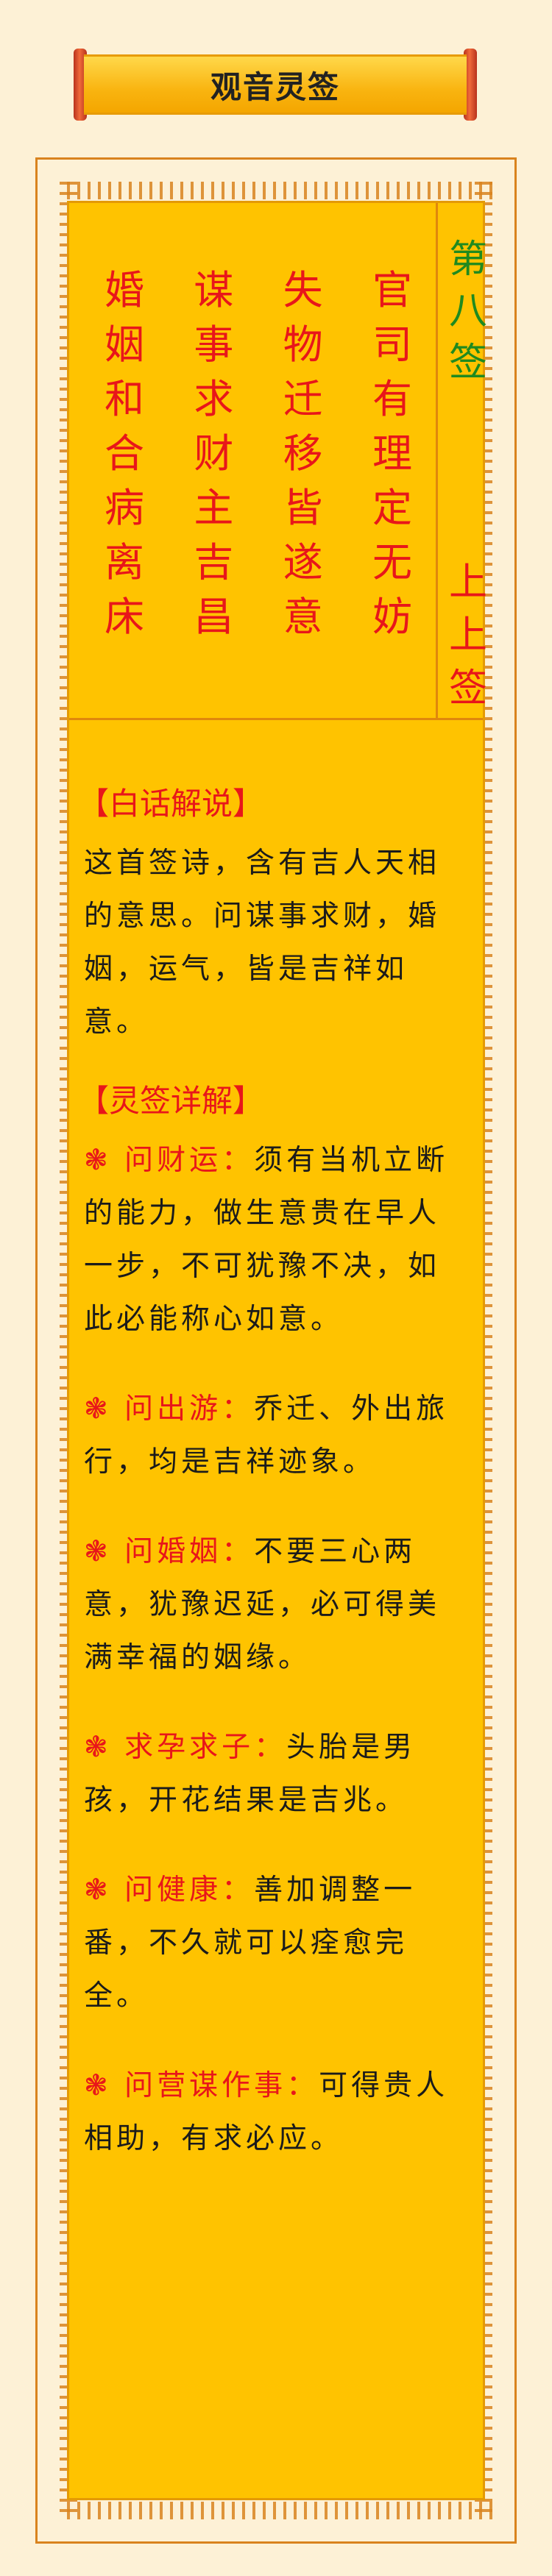 The image size is (552, 2576). I want to click on poem-char: 合, so click(124, 453).